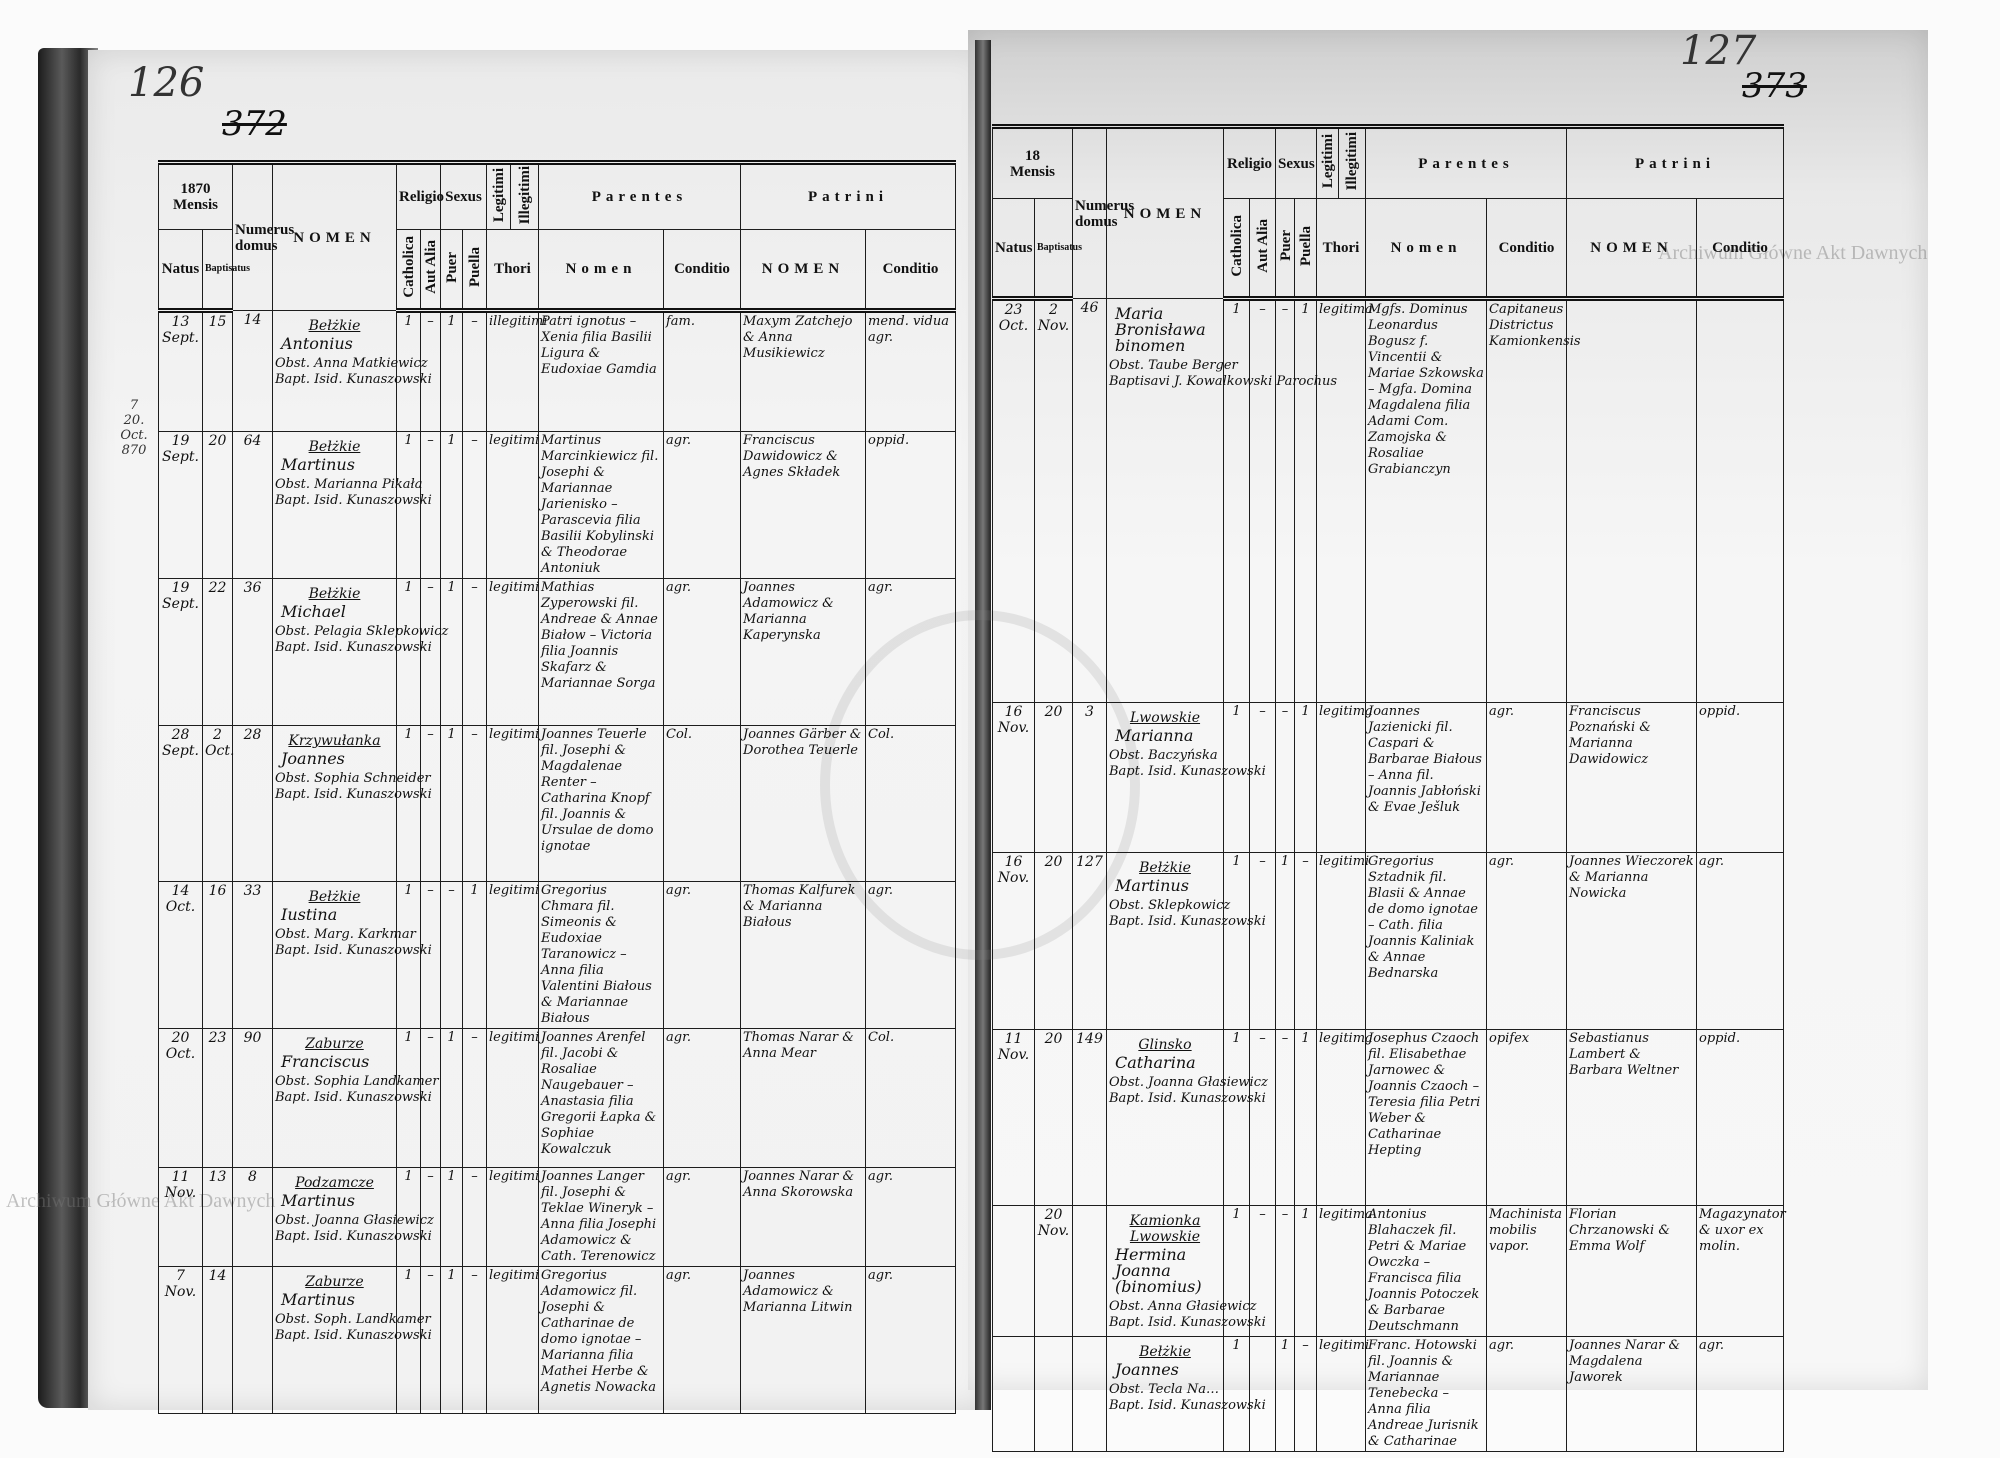 The width and height of the screenshot is (2000, 1458). Describe the element at coordinates (353, 779) in the screenshot. I see `midwife: Obst. Sophia Schneider` at that location.